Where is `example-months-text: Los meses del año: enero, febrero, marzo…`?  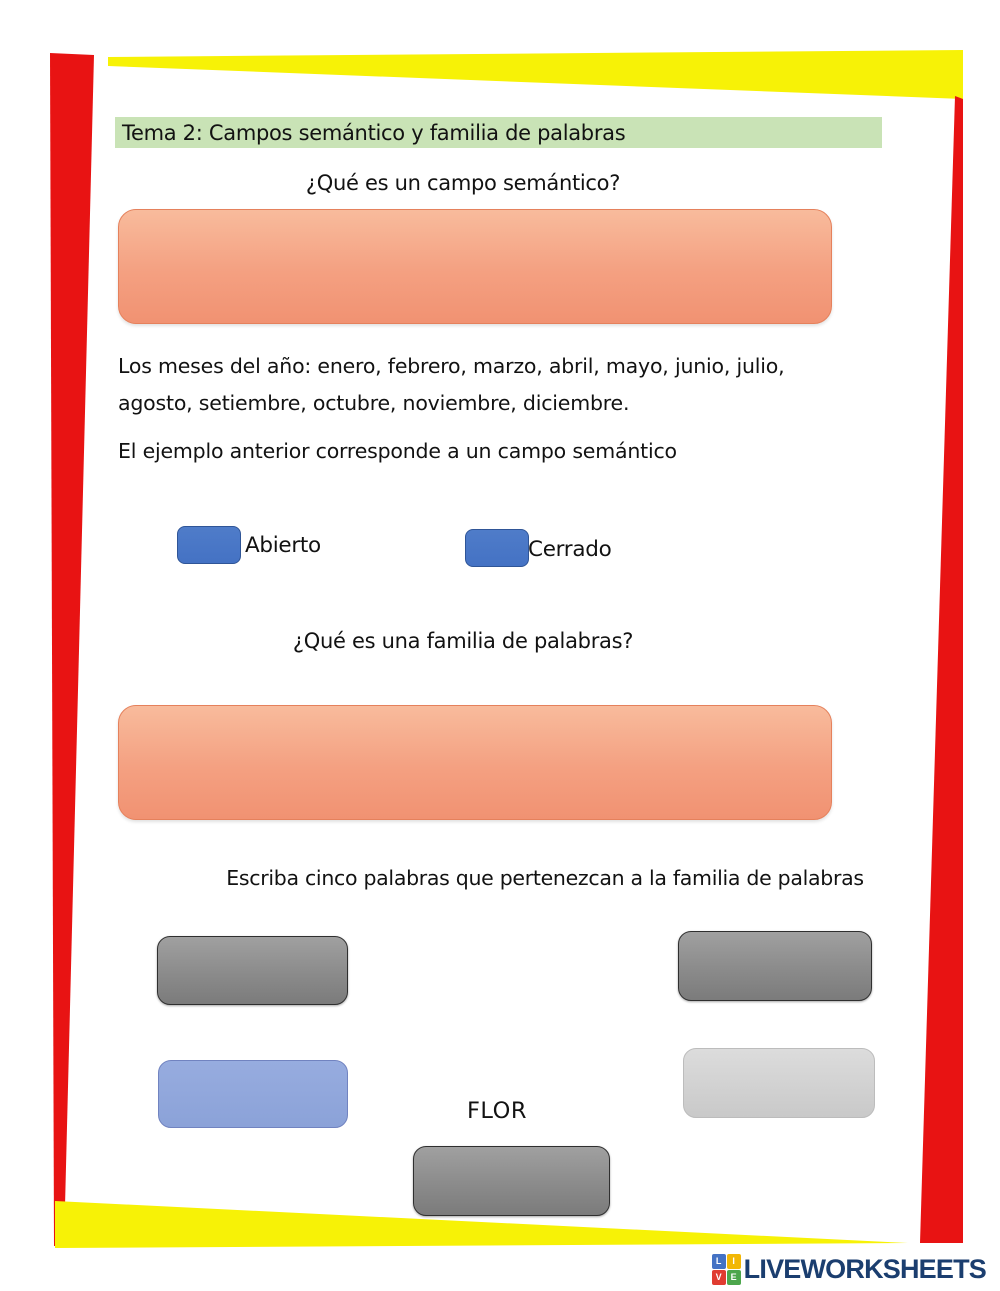
example-months-text: Los meses del año: enero, febrero, marzo… is located at coordinates (451, 384).